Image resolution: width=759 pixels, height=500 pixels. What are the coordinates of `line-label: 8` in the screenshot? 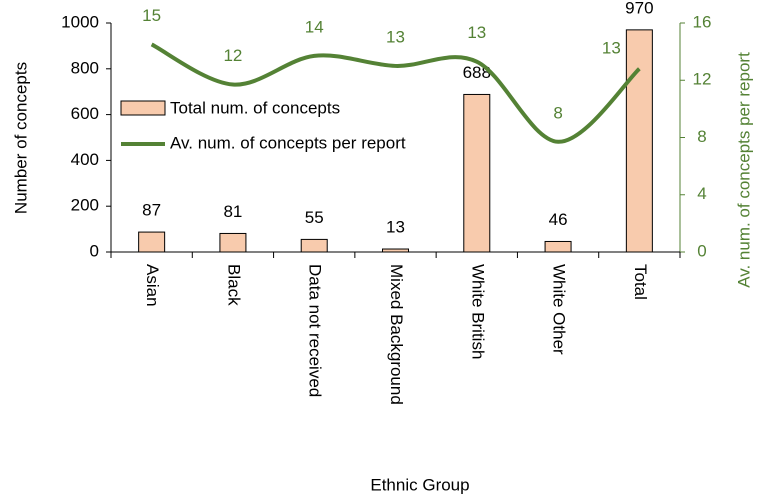 It's located at (557, 112).